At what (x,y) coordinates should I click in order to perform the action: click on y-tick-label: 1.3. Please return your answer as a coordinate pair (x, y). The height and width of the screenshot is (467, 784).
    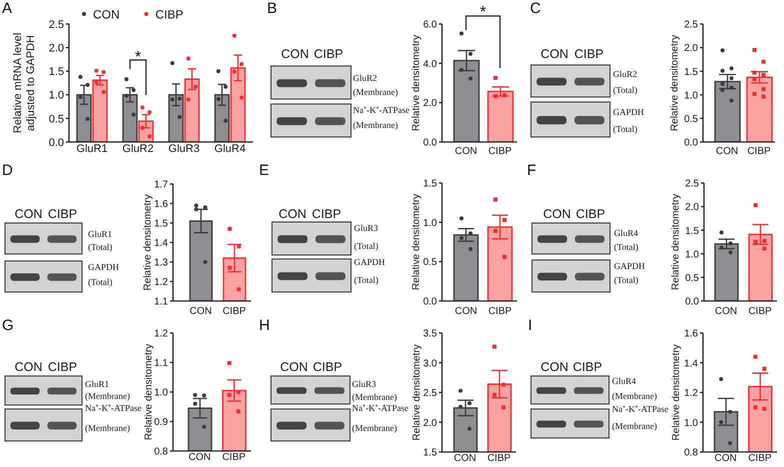
    Looking at the image, I should click on (161, 263).